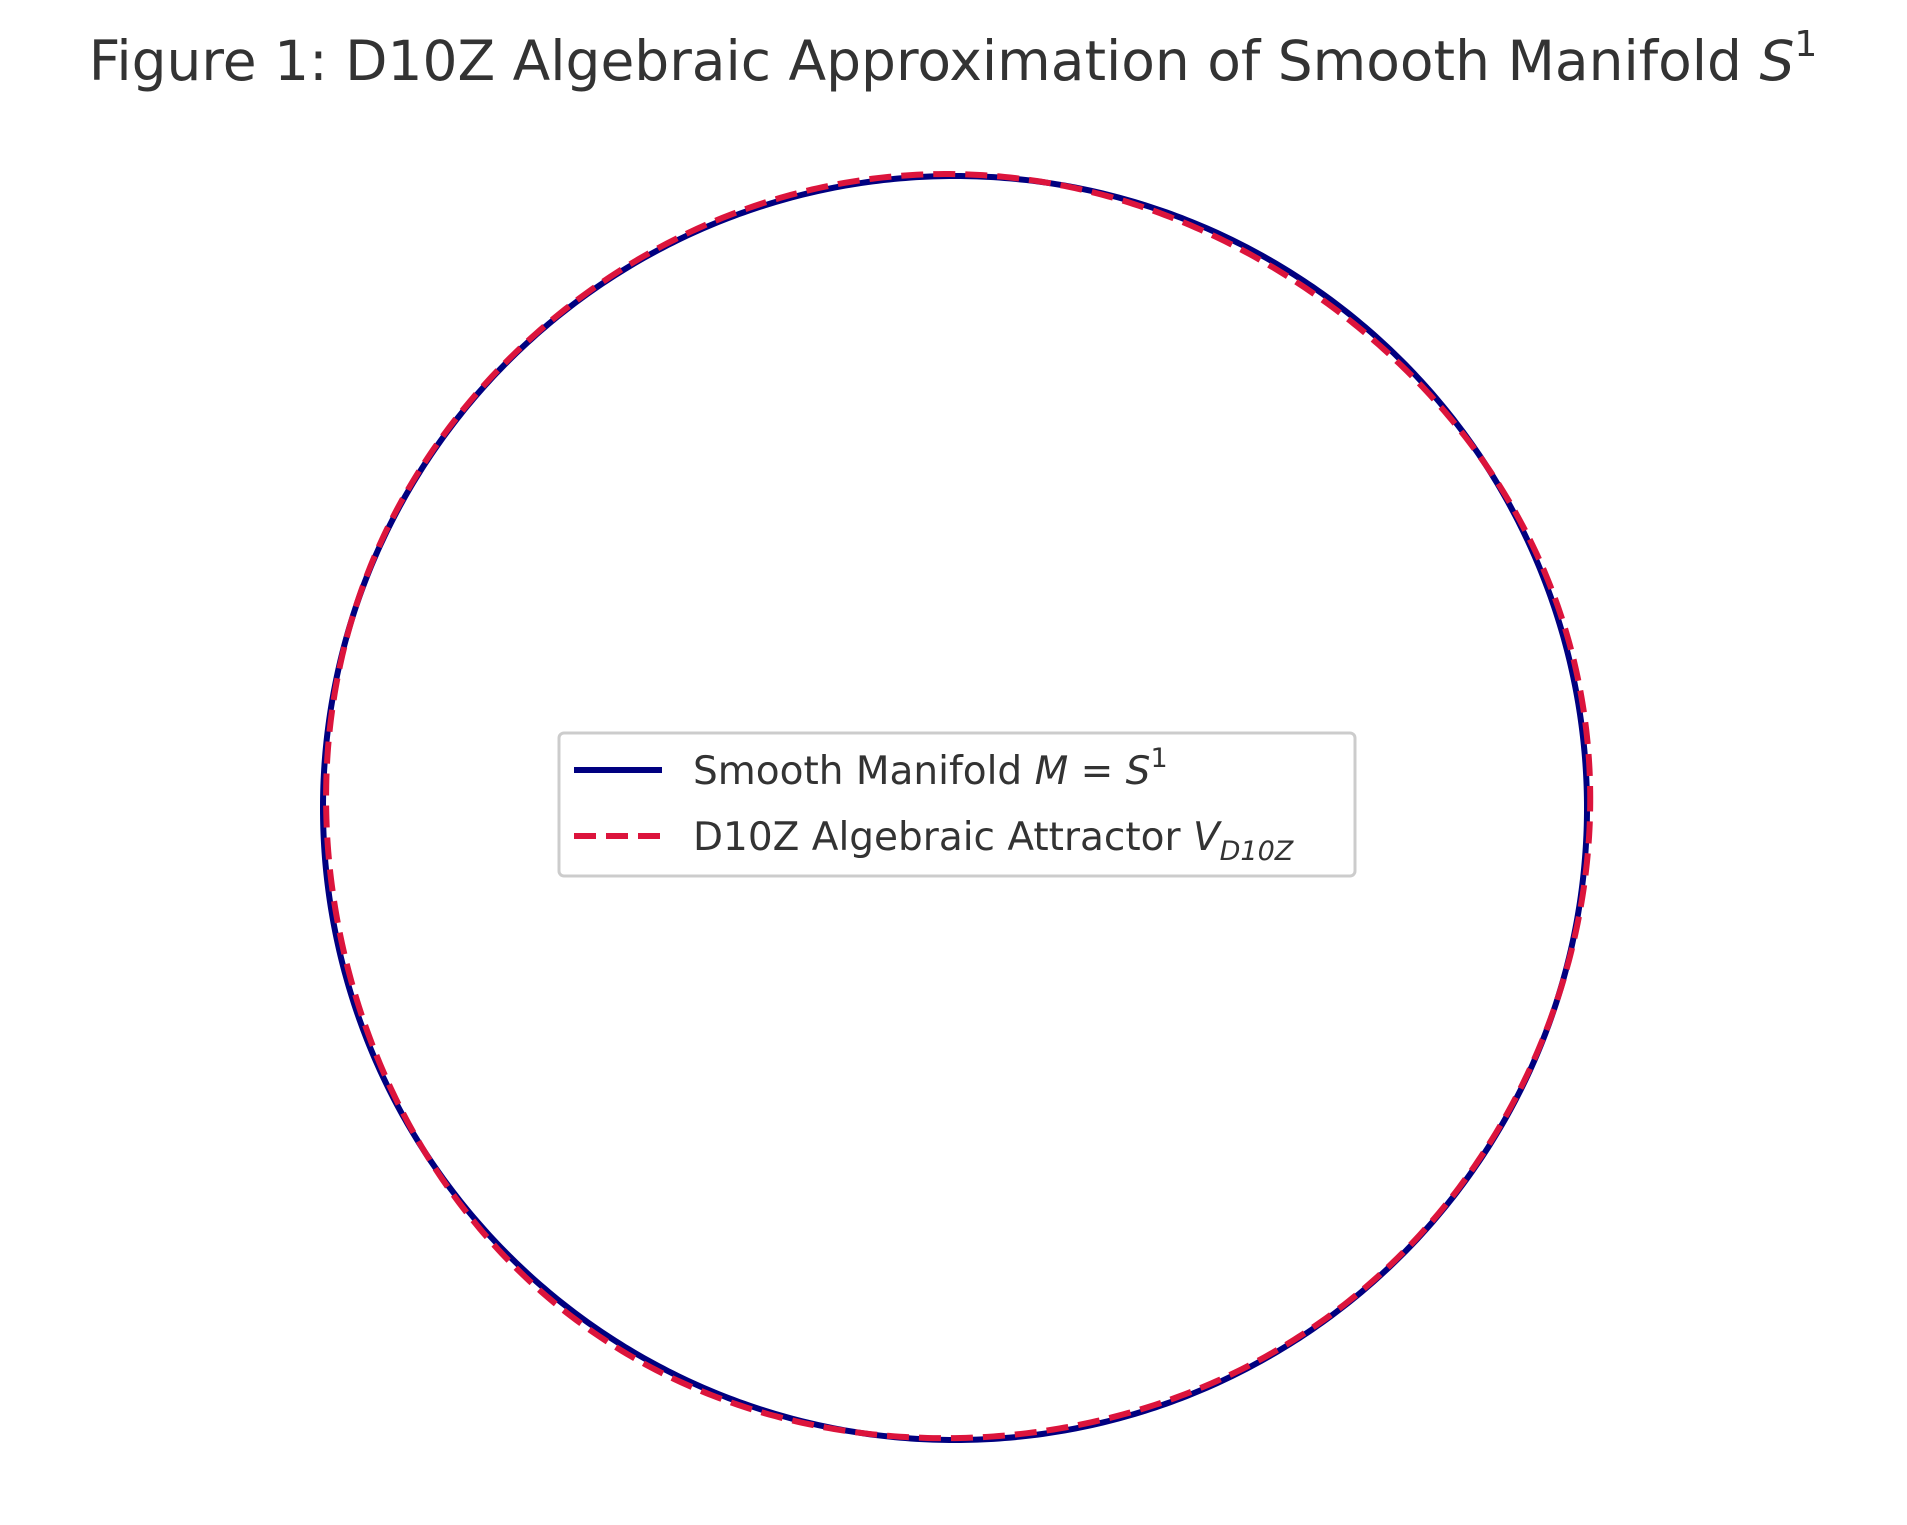 The height and width of the screenshot is (1525, 1907). I want to click on legend-box, so click(957, 804).